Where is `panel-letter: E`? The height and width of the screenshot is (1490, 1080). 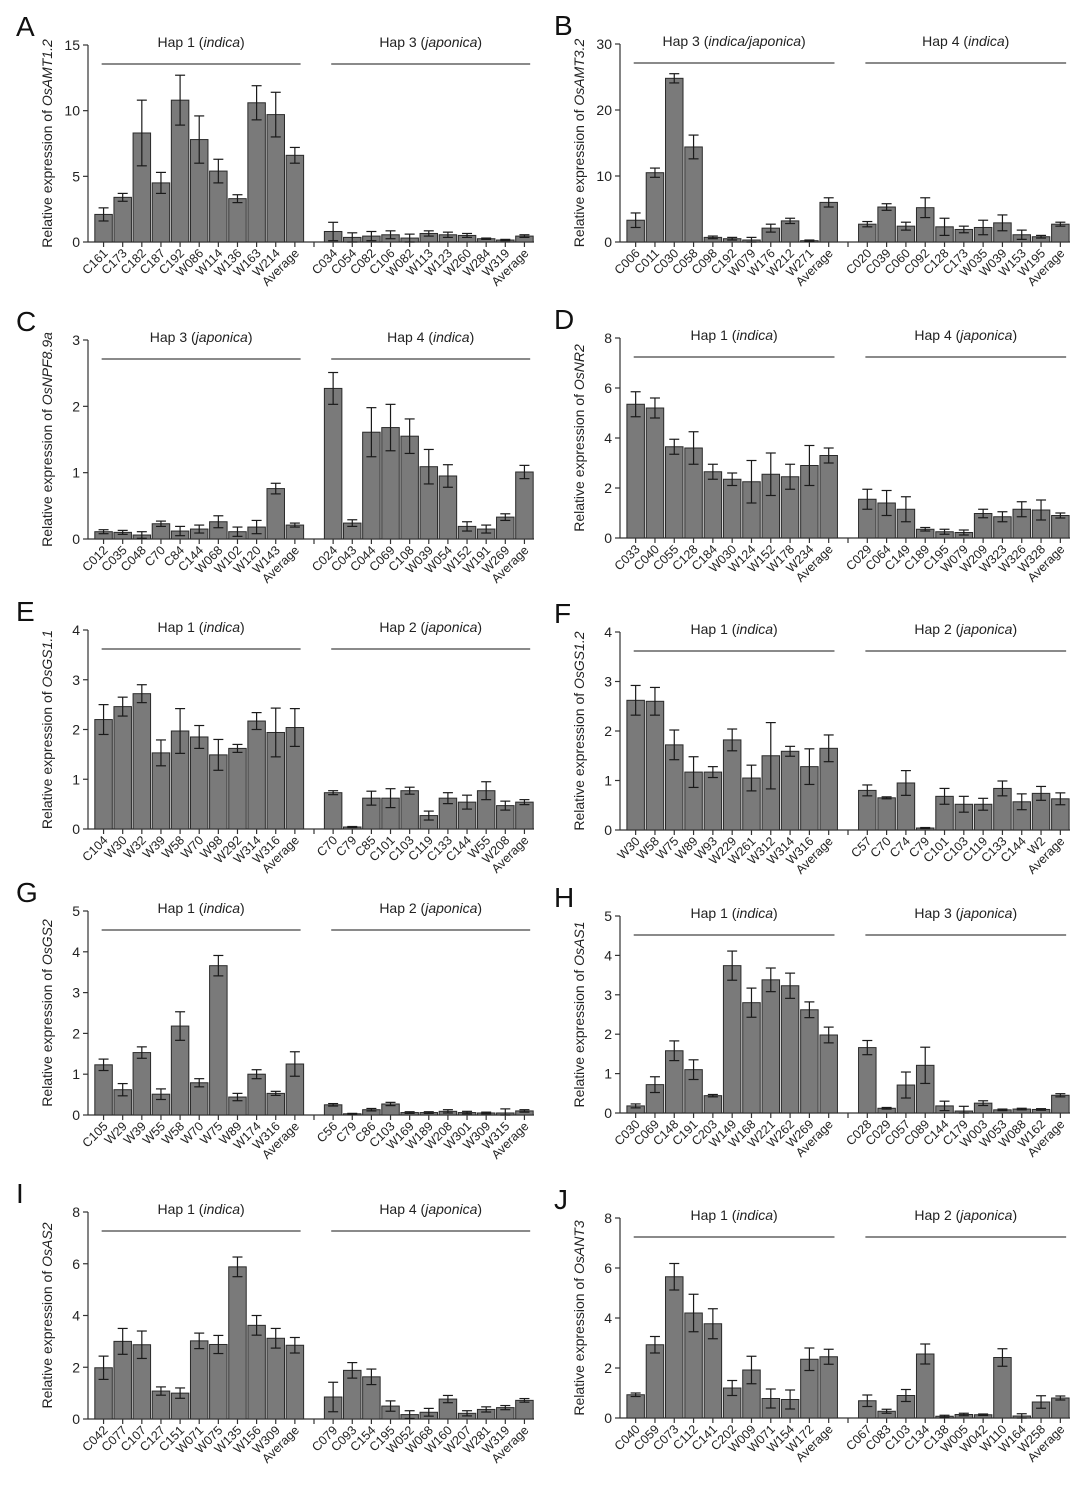
panel-letter: E is located at coordinates (25, 611).